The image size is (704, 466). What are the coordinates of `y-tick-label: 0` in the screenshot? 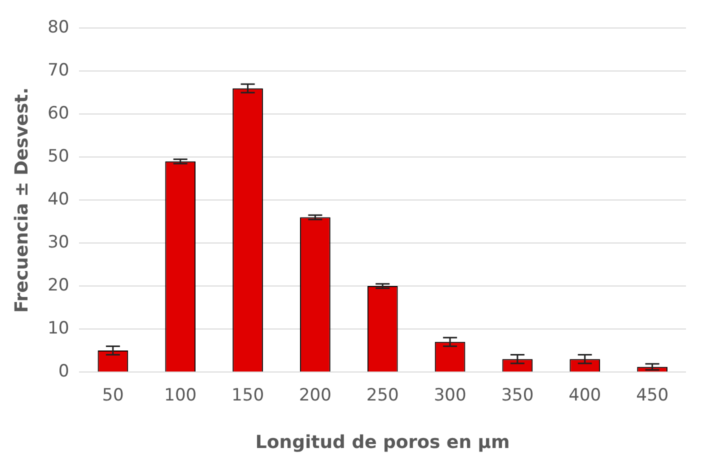 It's located at (64, 371).